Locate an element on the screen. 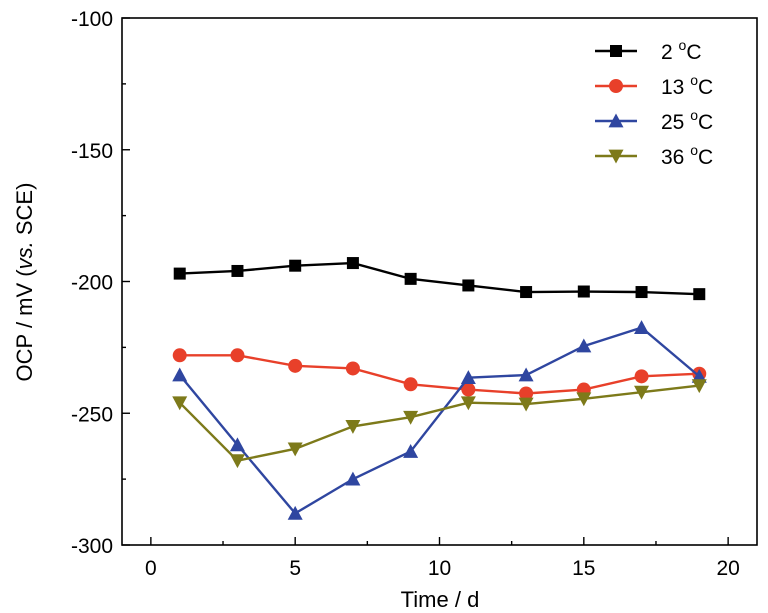 This screenshot has height=613, width=768. legend-label-value: 2 is located at coordinates (670, 52).